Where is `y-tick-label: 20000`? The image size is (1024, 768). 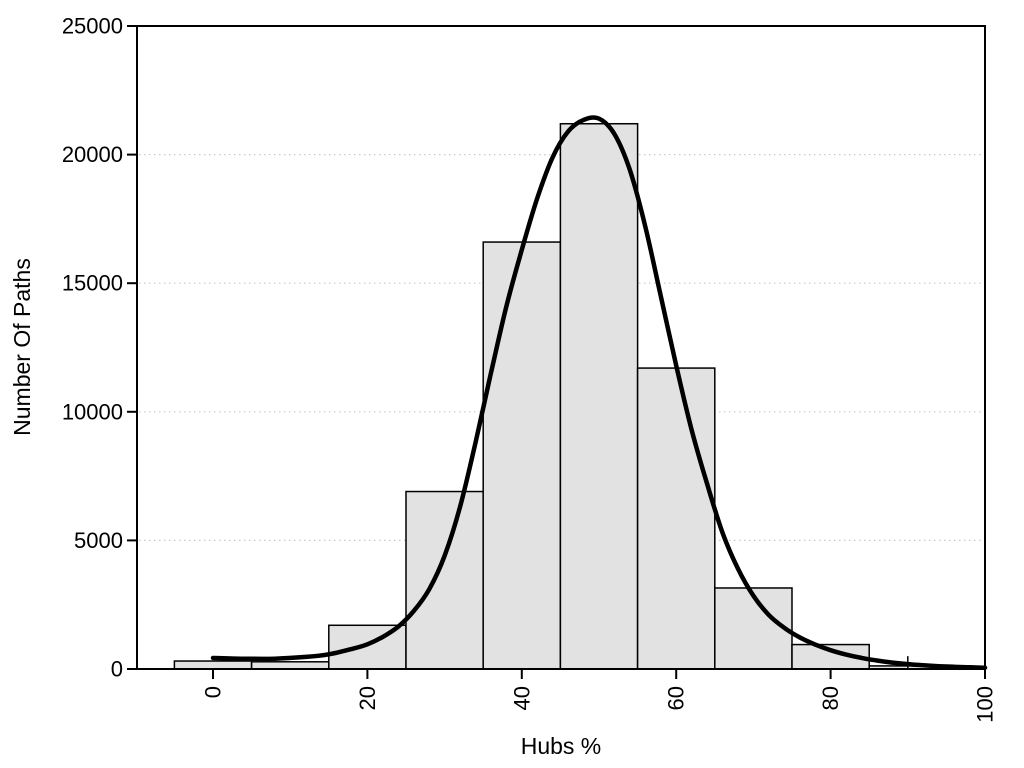
y-tick-label: 20000 is located at coordinates (92, 154).